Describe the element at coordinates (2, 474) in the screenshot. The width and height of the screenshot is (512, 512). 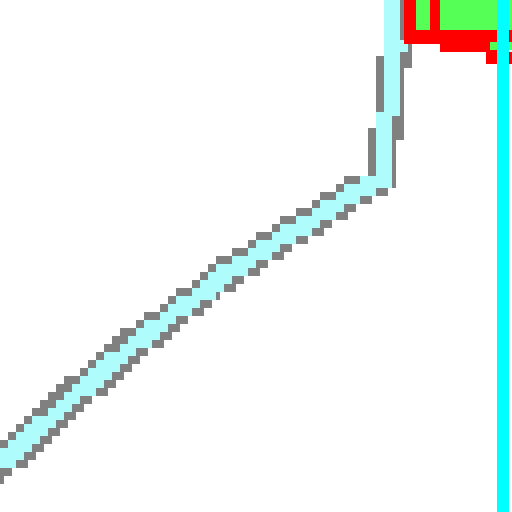
I see `path-outline-pixel` at that location.